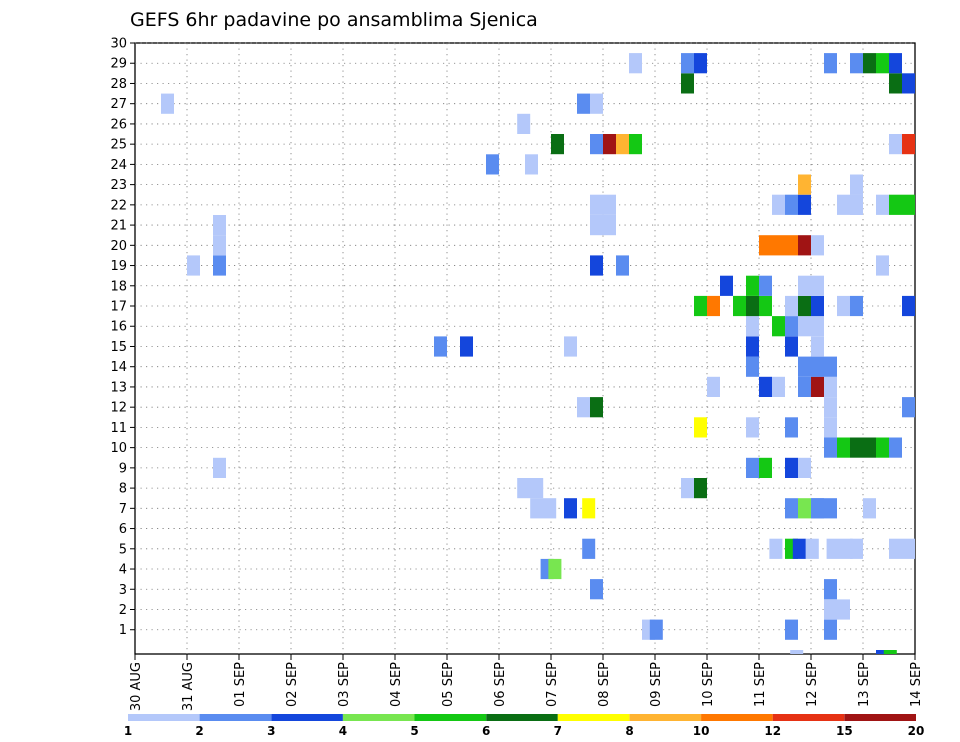 Image resolution: width=960 pixels, height=742 pixels. I want to click on legend-label: 3, so click(271, 731).